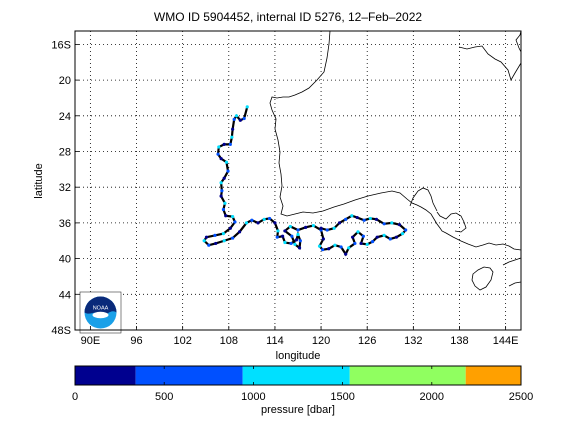  Describe the element at coordinates (342, 397) in the screenshot. I see `colorbar-tick-label: 1500` at that location.